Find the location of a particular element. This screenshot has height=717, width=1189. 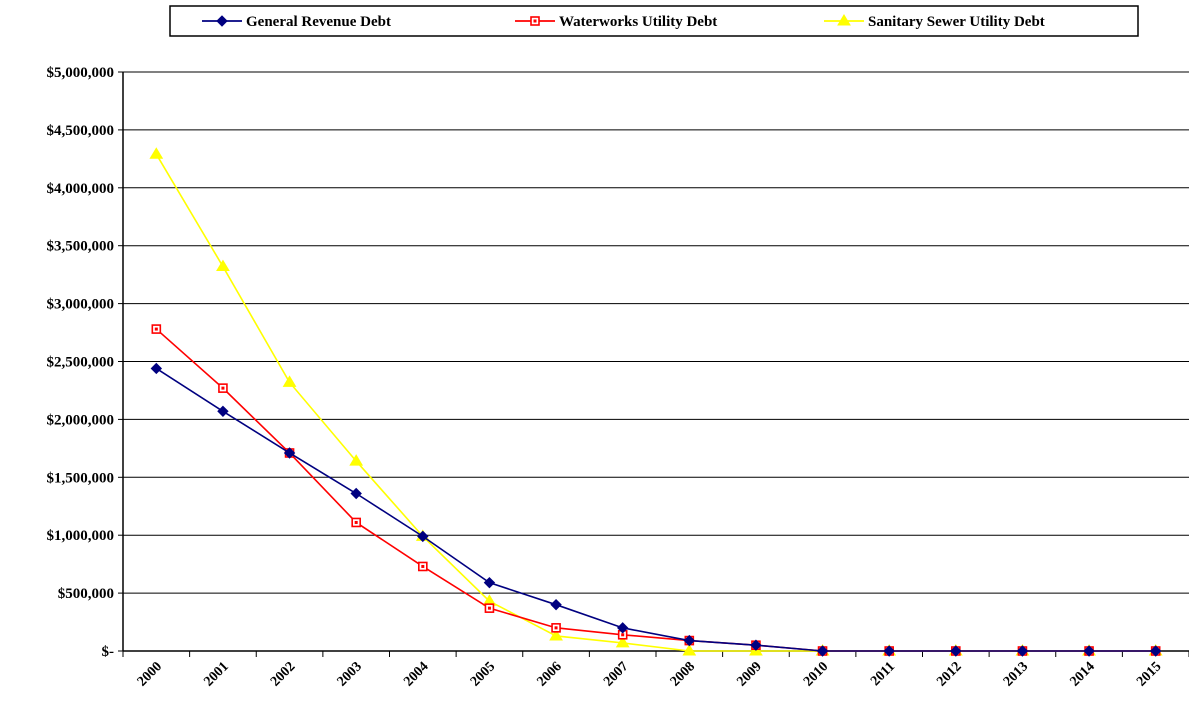

legend-item: Waterworks Utility Debt is located at coordinates (616, 22).